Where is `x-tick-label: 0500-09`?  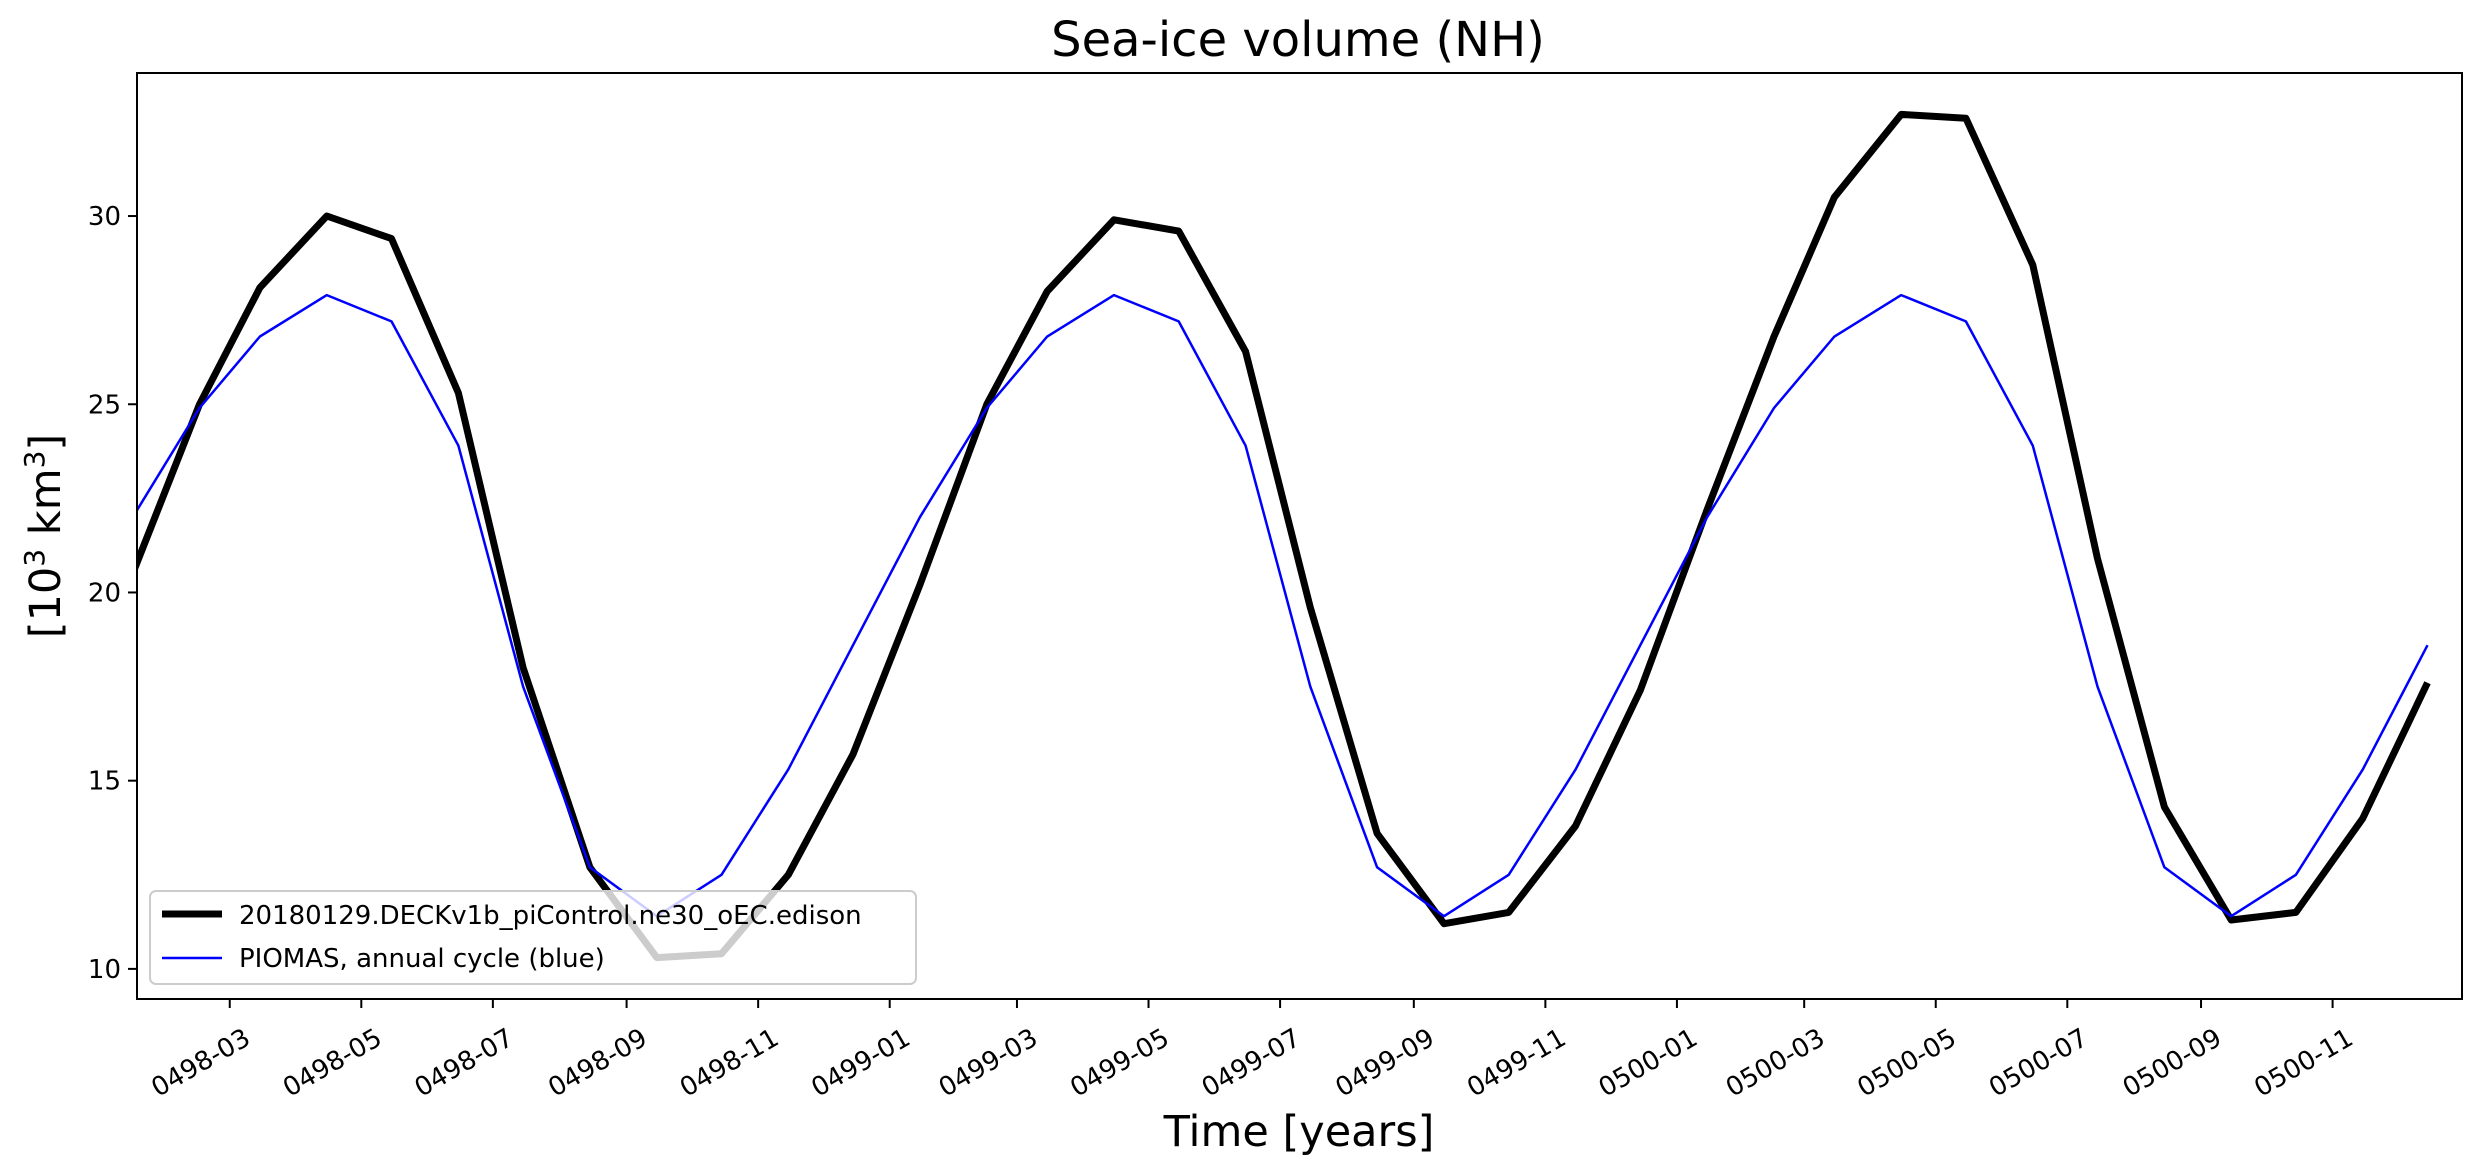
x-tick-label: 0500-09 is located at coordinates (2172, 1063).